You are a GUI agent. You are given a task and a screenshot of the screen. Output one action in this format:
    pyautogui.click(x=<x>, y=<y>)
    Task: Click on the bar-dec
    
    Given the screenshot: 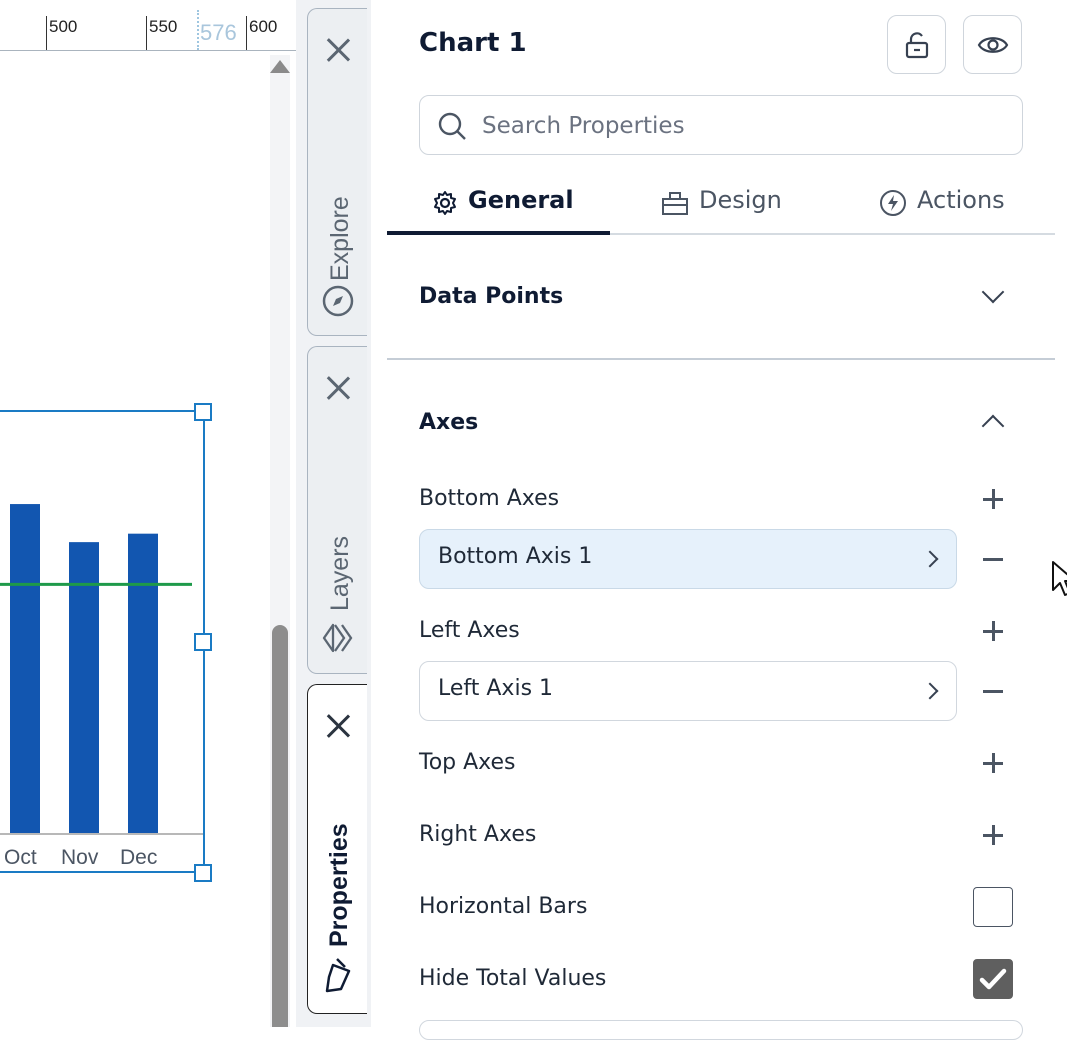 What is the action you would take?
    pyautogui.click(x=143, y=683)
    